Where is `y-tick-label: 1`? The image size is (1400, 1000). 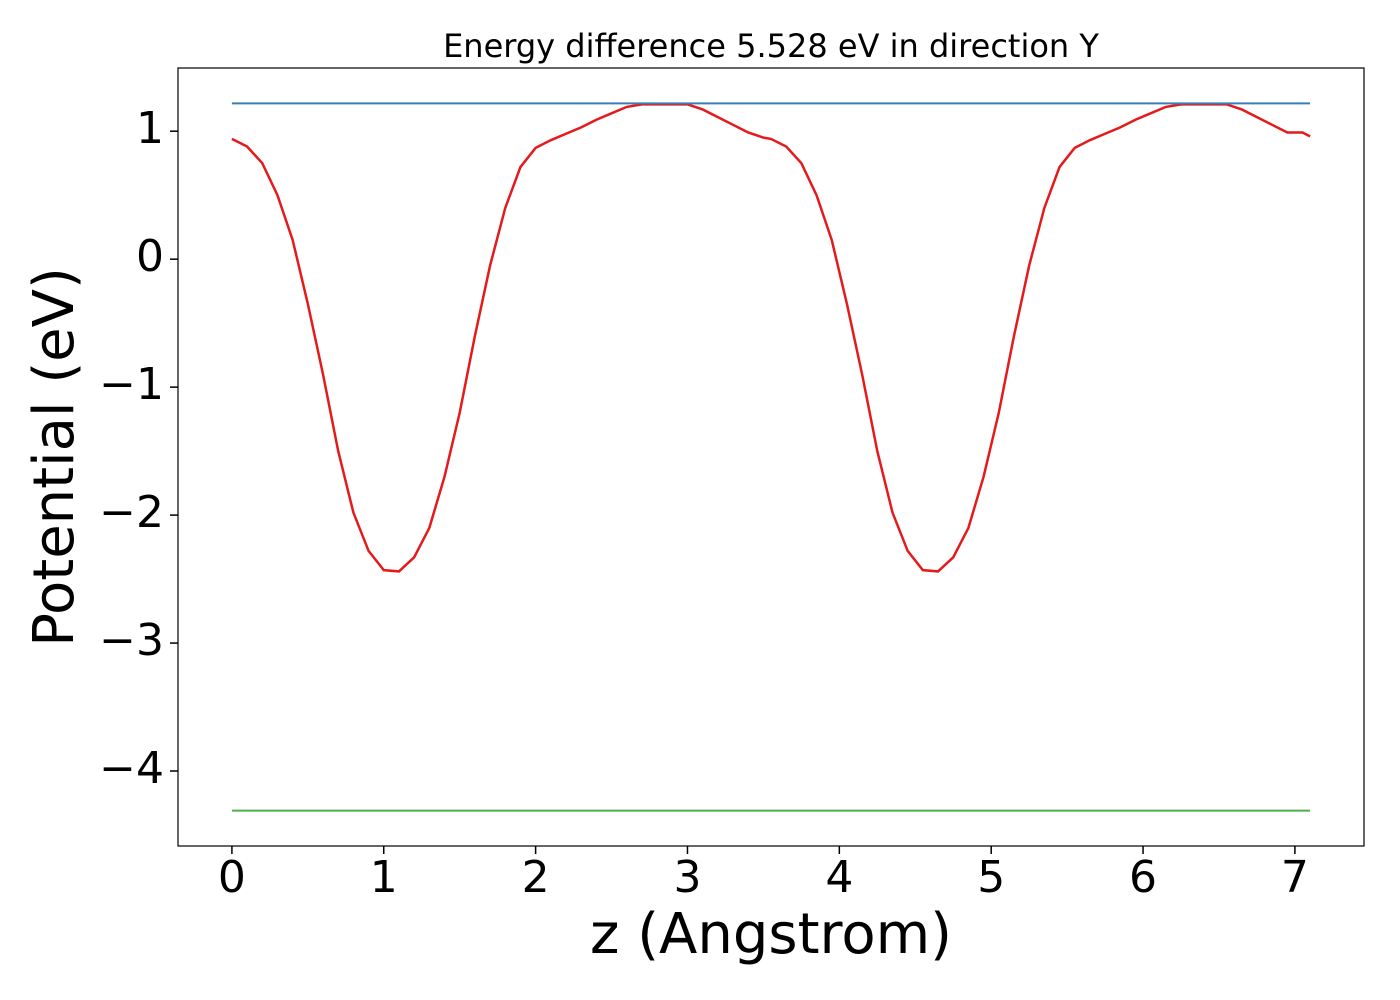
y-tick-label: 1 is located at coordinates (150, 128).